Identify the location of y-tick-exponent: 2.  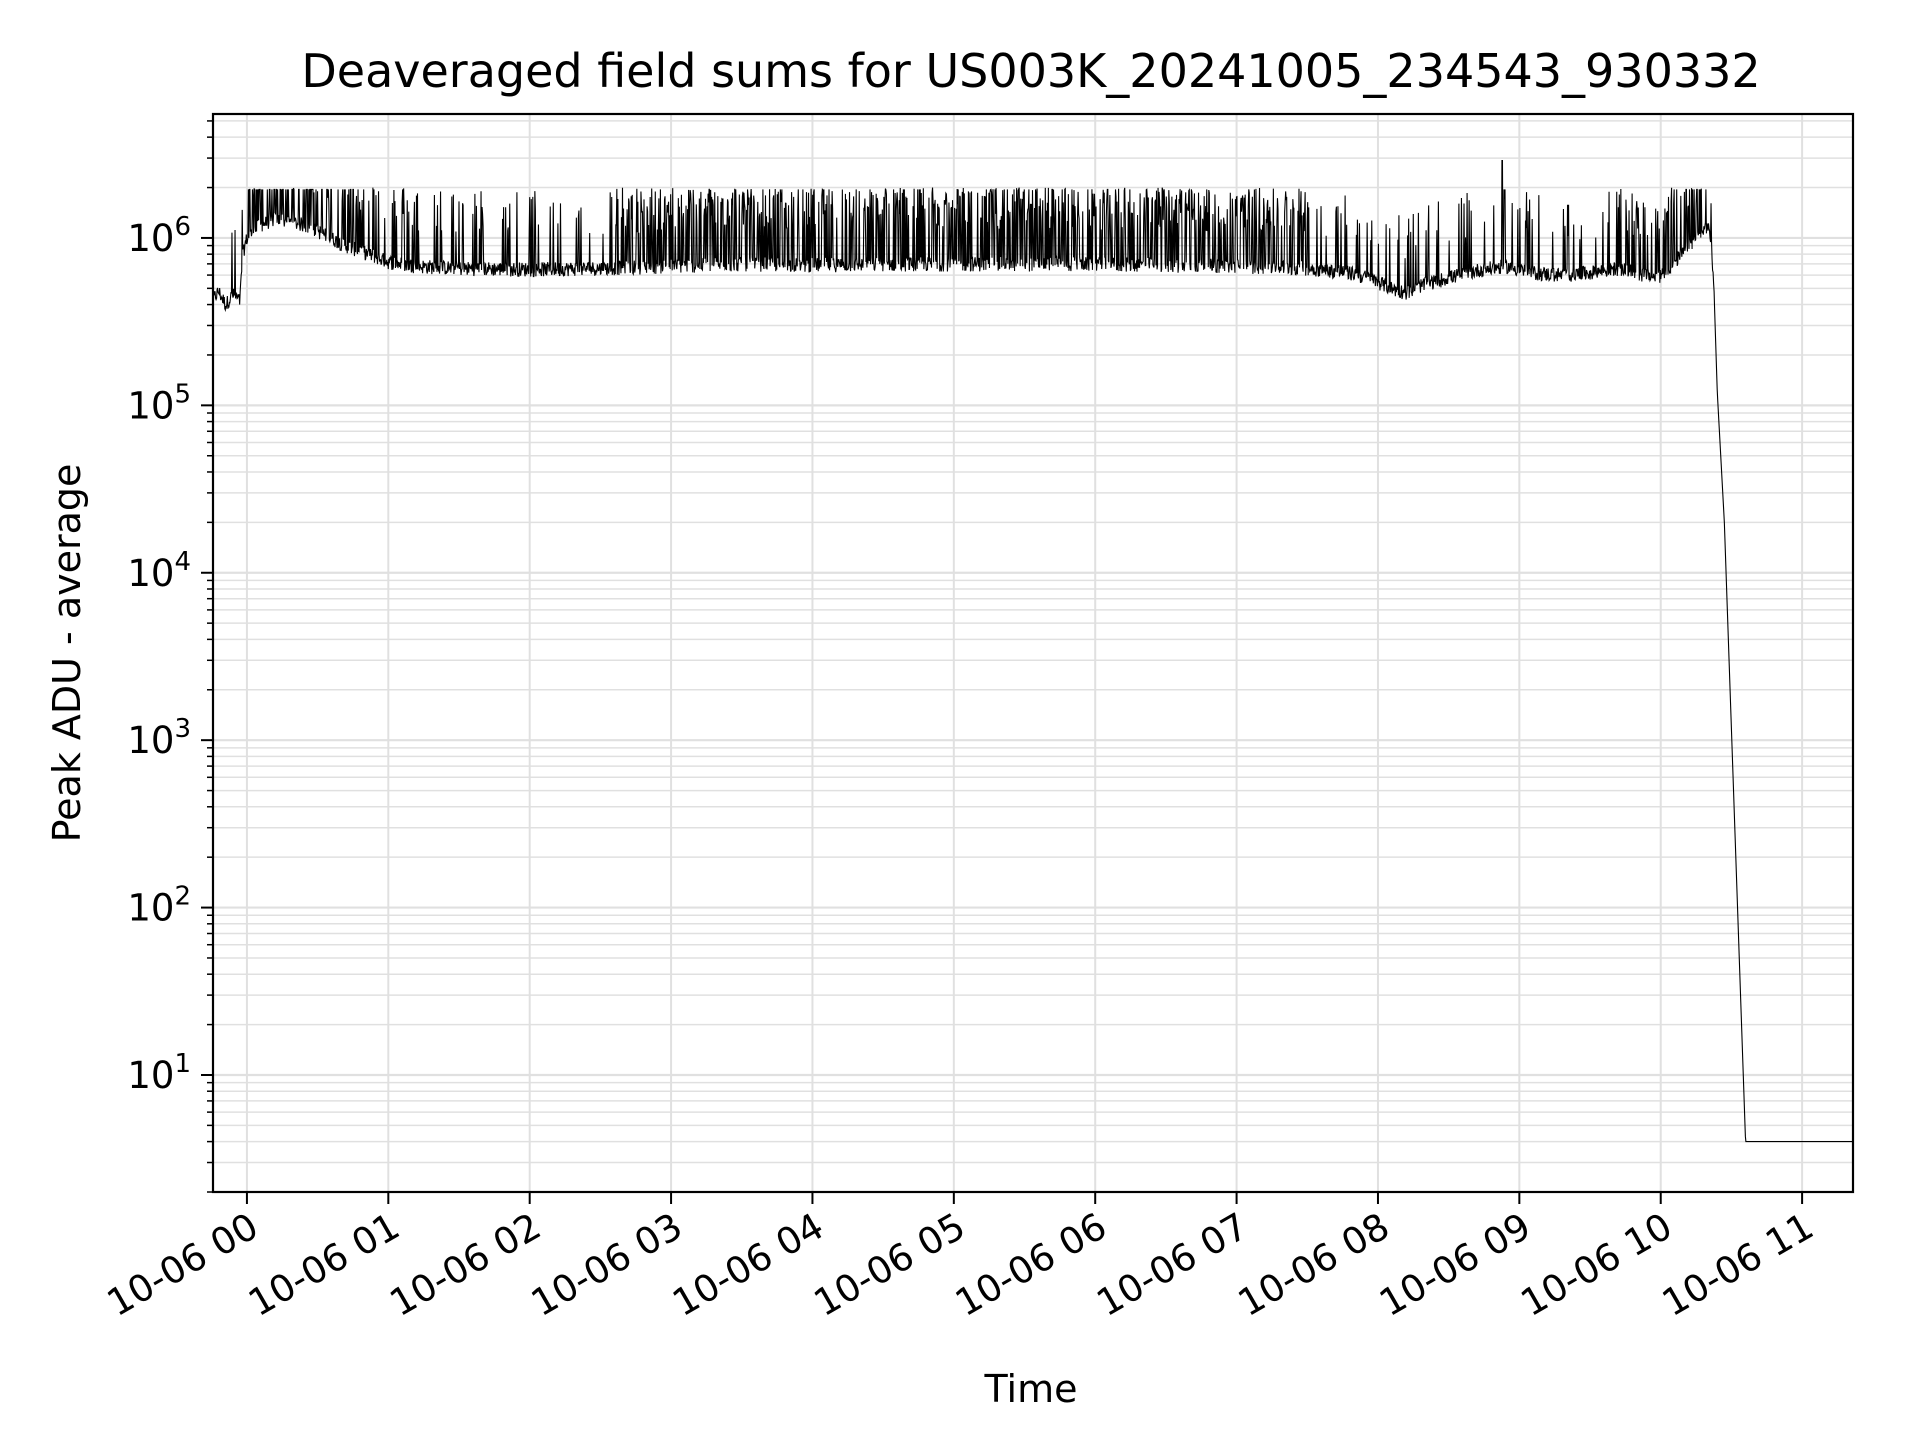
(182, 897).